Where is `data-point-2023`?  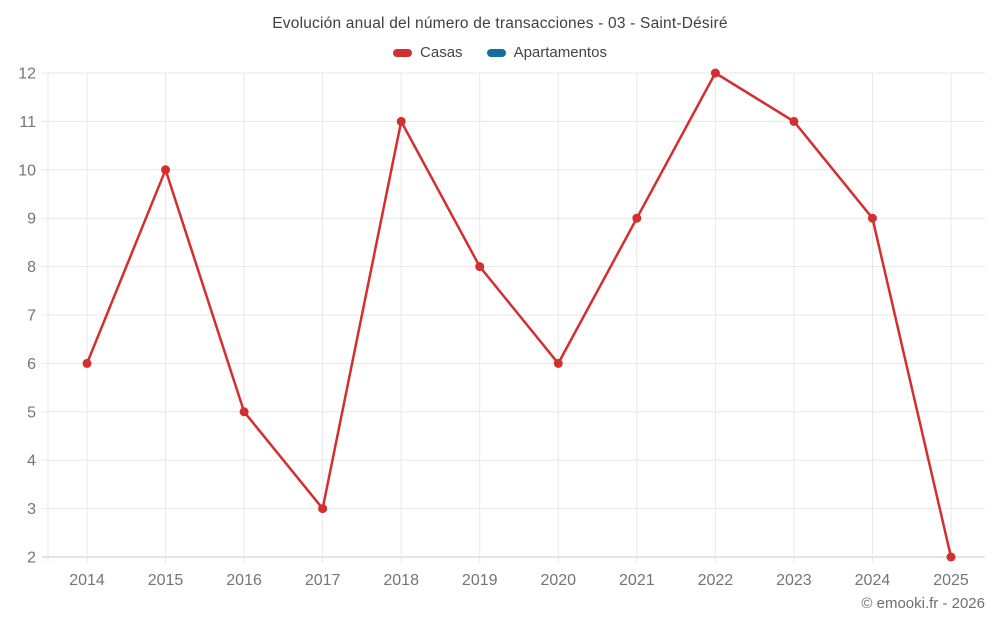 data-point-2023 is located at coordinates (794, 121).